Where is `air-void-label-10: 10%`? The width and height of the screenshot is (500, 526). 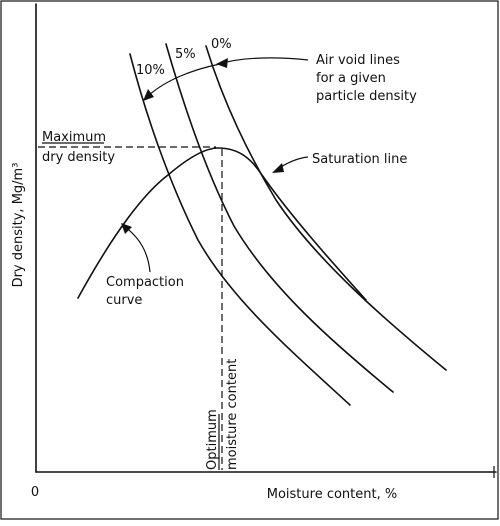 air-void-label-10: 10% is located at coordinates (150, 70).